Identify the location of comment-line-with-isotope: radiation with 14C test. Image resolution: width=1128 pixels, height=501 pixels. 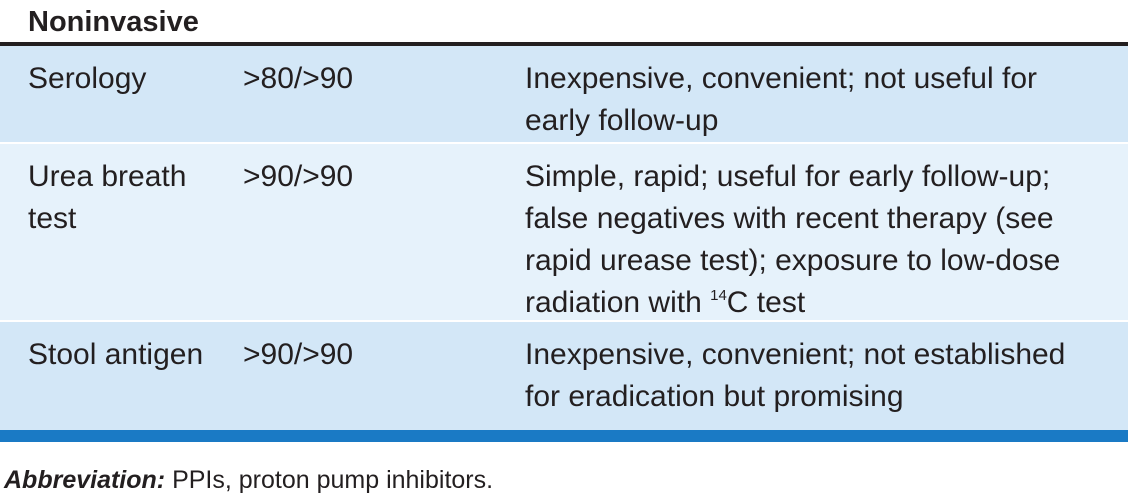
(820, 303).